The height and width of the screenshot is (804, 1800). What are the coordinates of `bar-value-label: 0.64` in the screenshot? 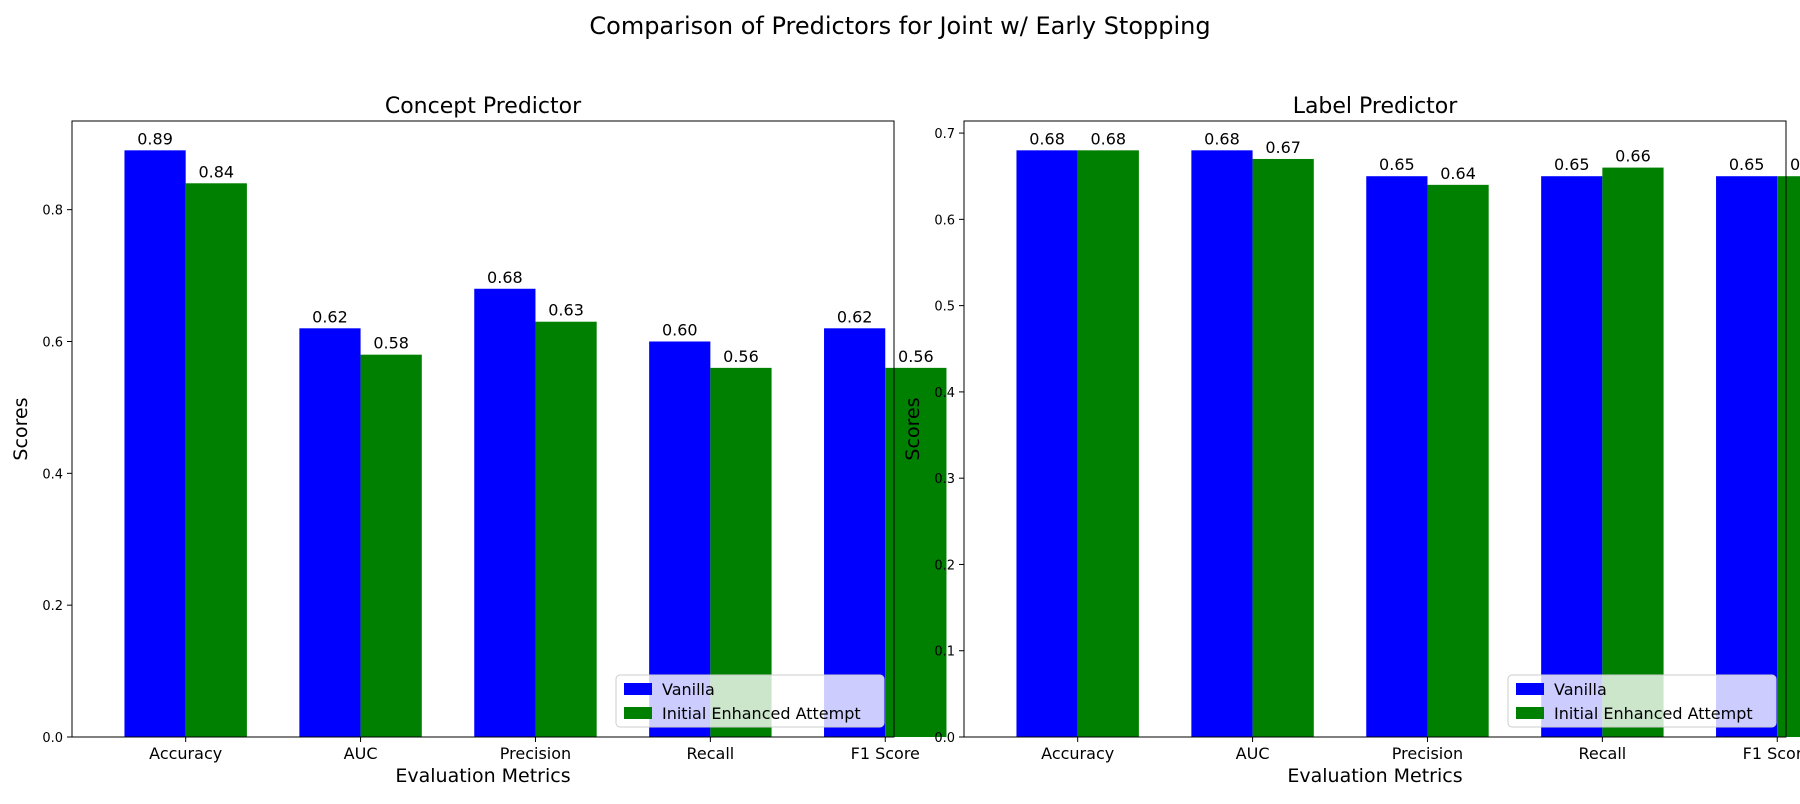 It's located at (1458, 173).